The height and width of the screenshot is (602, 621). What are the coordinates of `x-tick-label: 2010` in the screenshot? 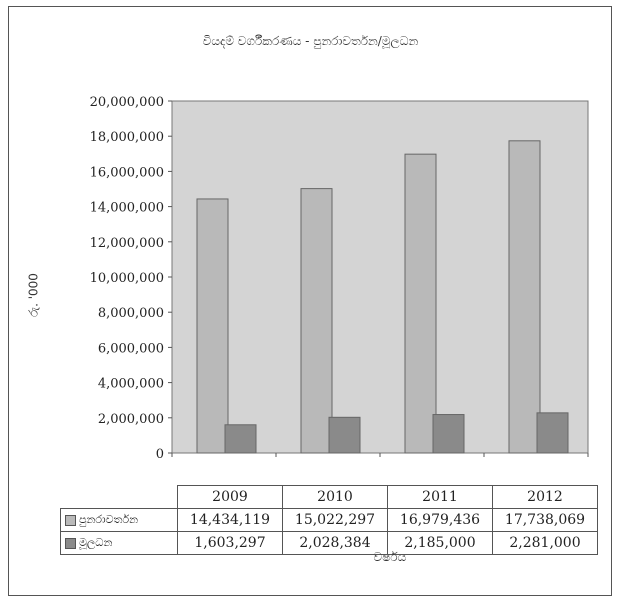 It's located at (335, 497).